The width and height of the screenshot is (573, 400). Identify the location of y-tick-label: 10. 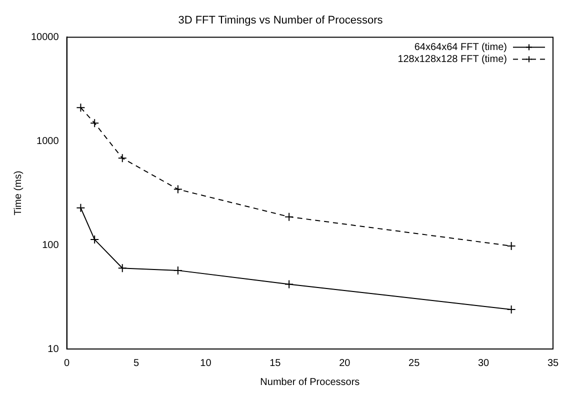
(54, 349).